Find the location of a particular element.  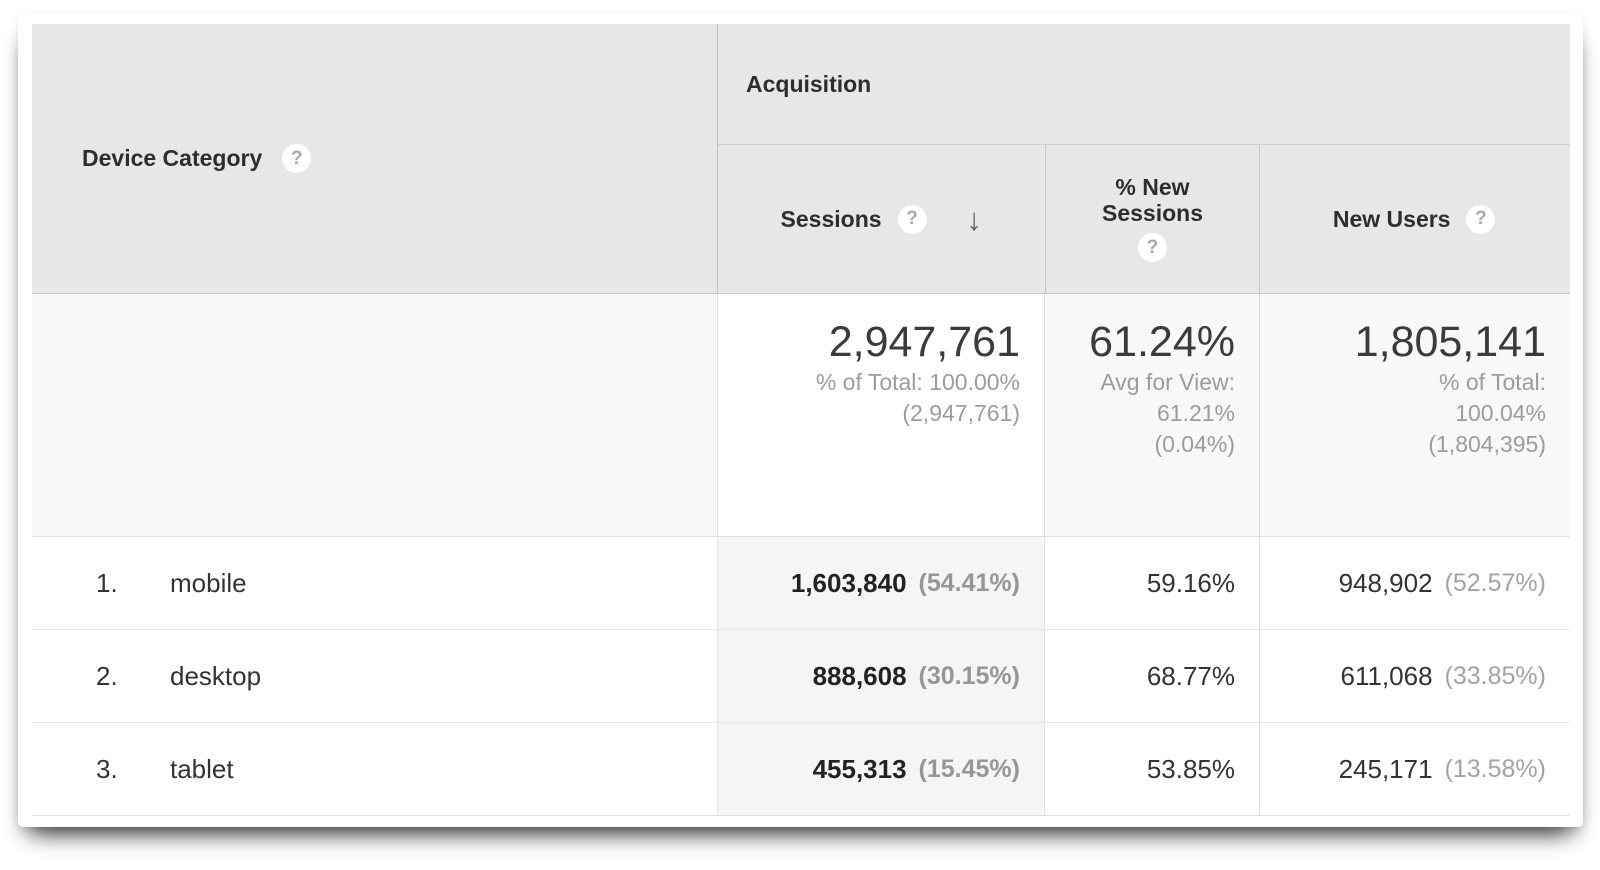

new-users-label: New Users is located at coordinates (1391, 218).